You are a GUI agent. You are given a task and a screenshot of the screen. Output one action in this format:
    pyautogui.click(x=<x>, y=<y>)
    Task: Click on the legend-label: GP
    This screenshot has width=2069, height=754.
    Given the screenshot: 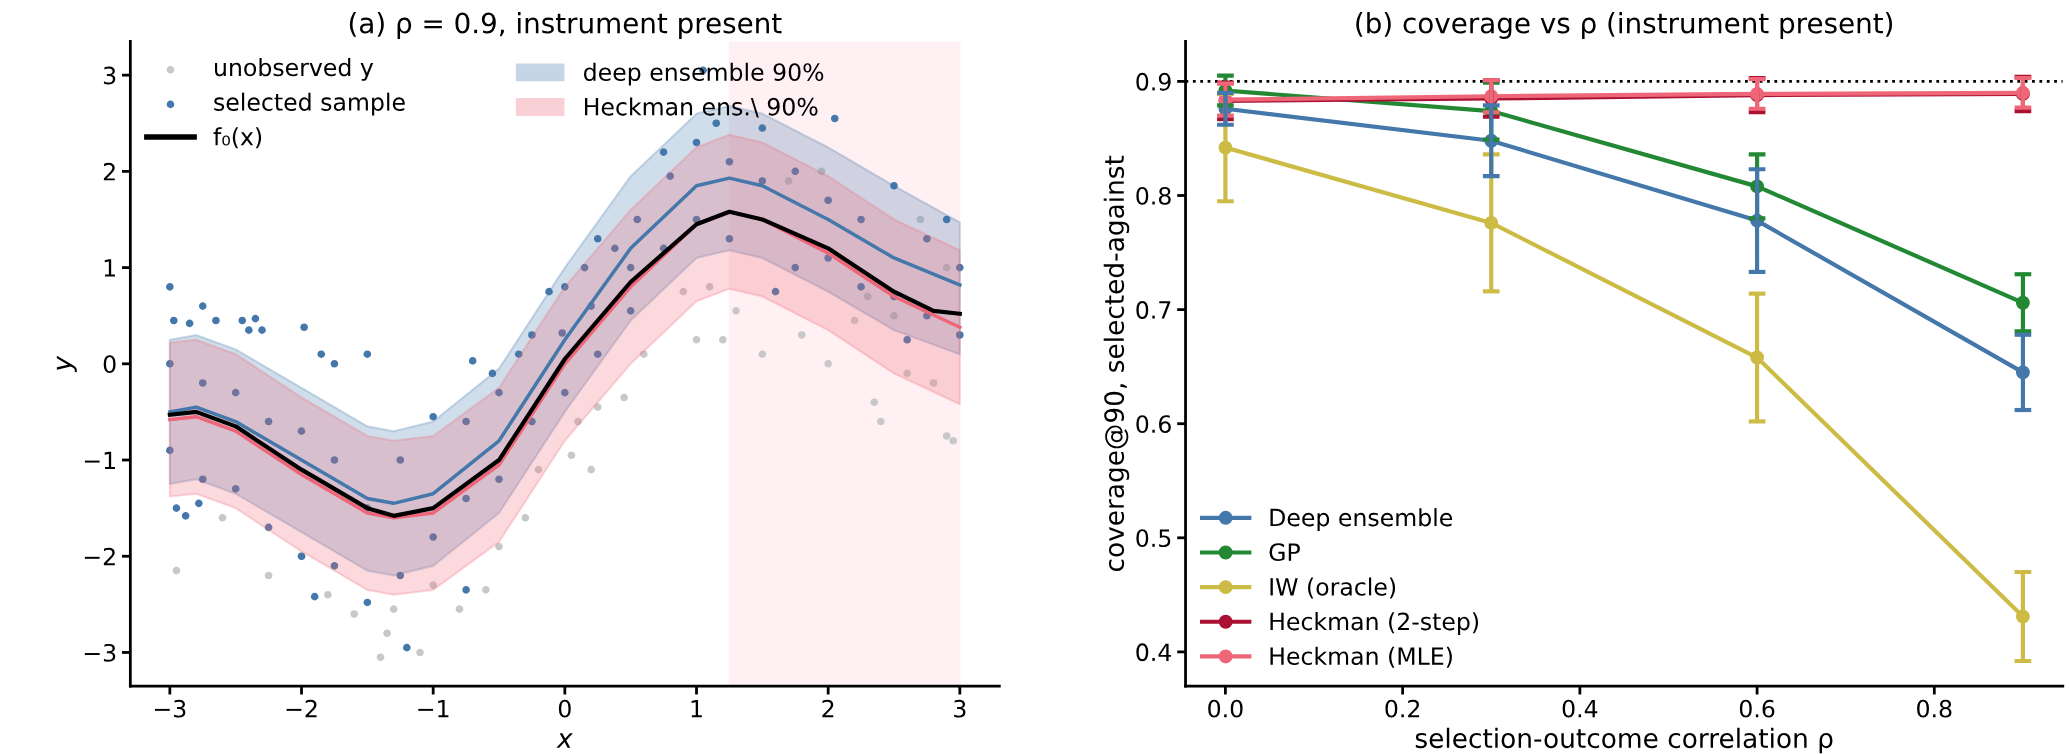 What is the action you would take?
    pyautogui.click(x=1284, y=552)
    